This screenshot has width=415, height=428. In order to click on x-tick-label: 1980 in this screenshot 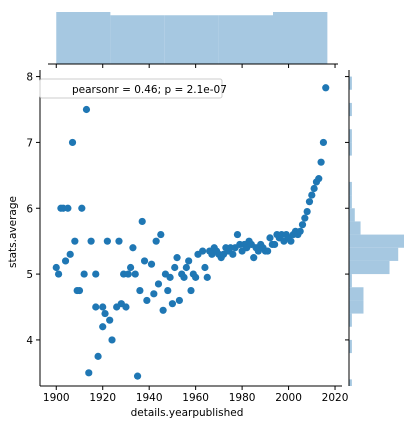, I will do `click(242, 398)`.